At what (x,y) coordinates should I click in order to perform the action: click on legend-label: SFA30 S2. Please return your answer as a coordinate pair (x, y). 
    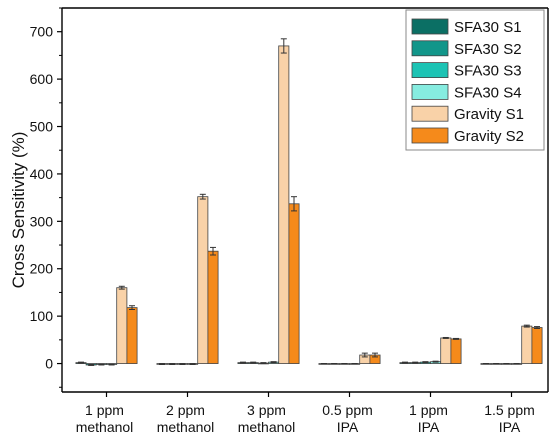
    Looking at the image, I should click on (488, 49).